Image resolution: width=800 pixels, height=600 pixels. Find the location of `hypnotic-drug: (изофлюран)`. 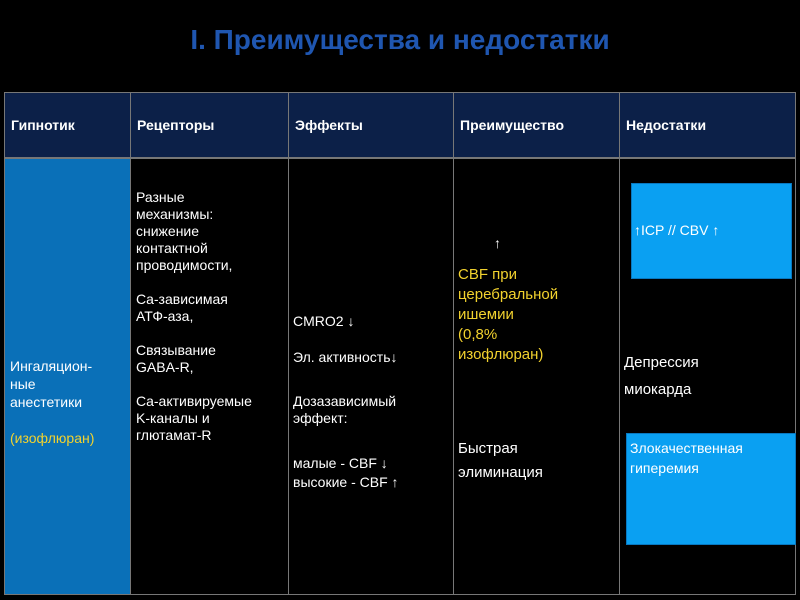

hypnotic-drug: (изофлюран) is located at coordinates (52, 438).